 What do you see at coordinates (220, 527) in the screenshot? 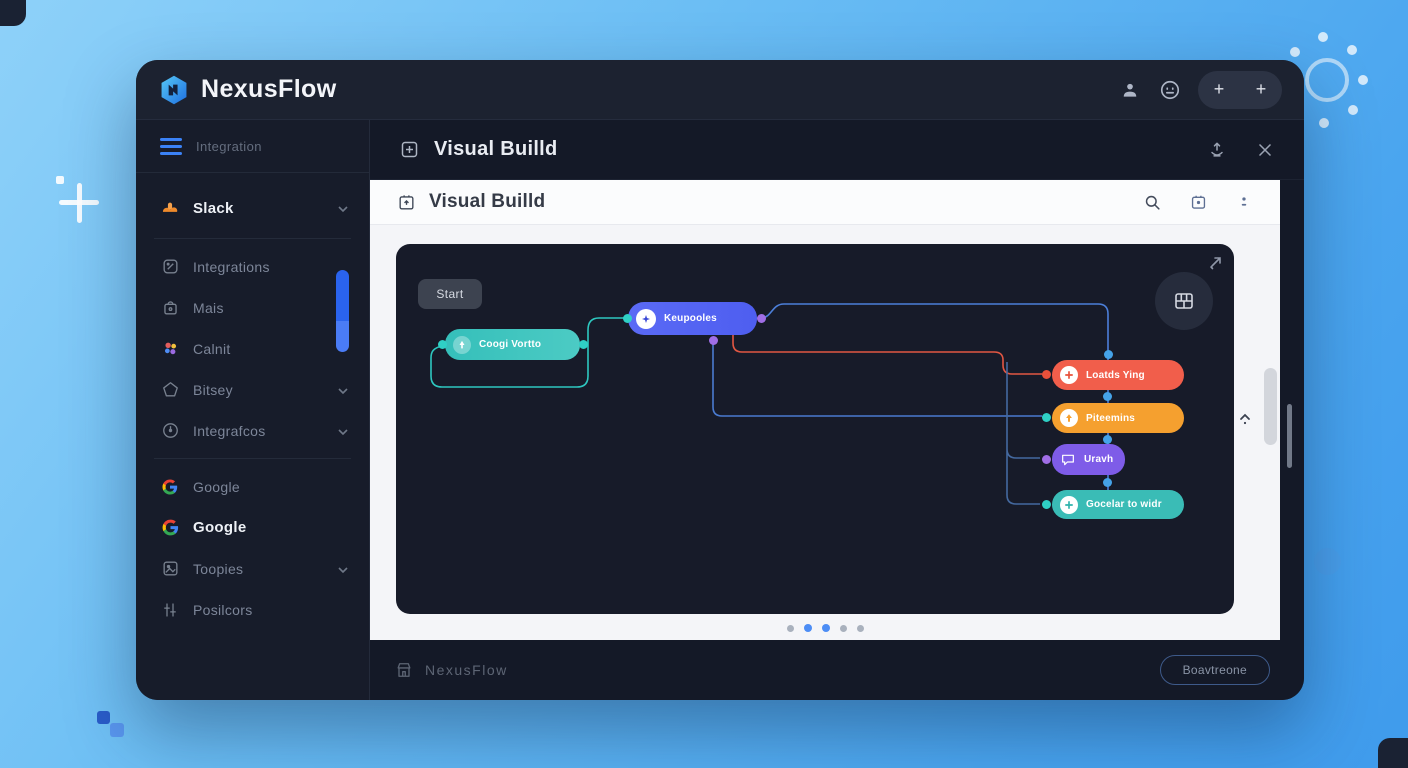
I see `sidebar-item-label: Google` at bounding box center [220, 527].